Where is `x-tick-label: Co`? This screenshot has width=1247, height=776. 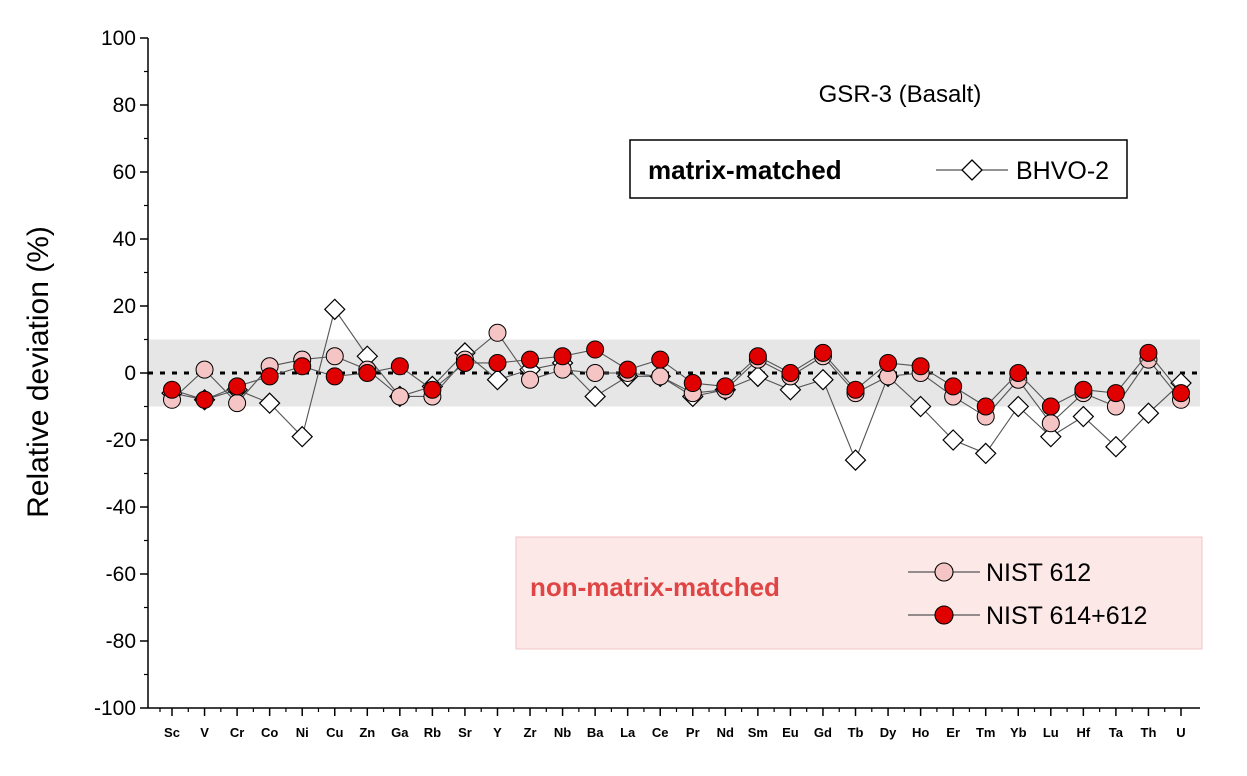
x-tick-label: Co is located at coordinates (269, 732).